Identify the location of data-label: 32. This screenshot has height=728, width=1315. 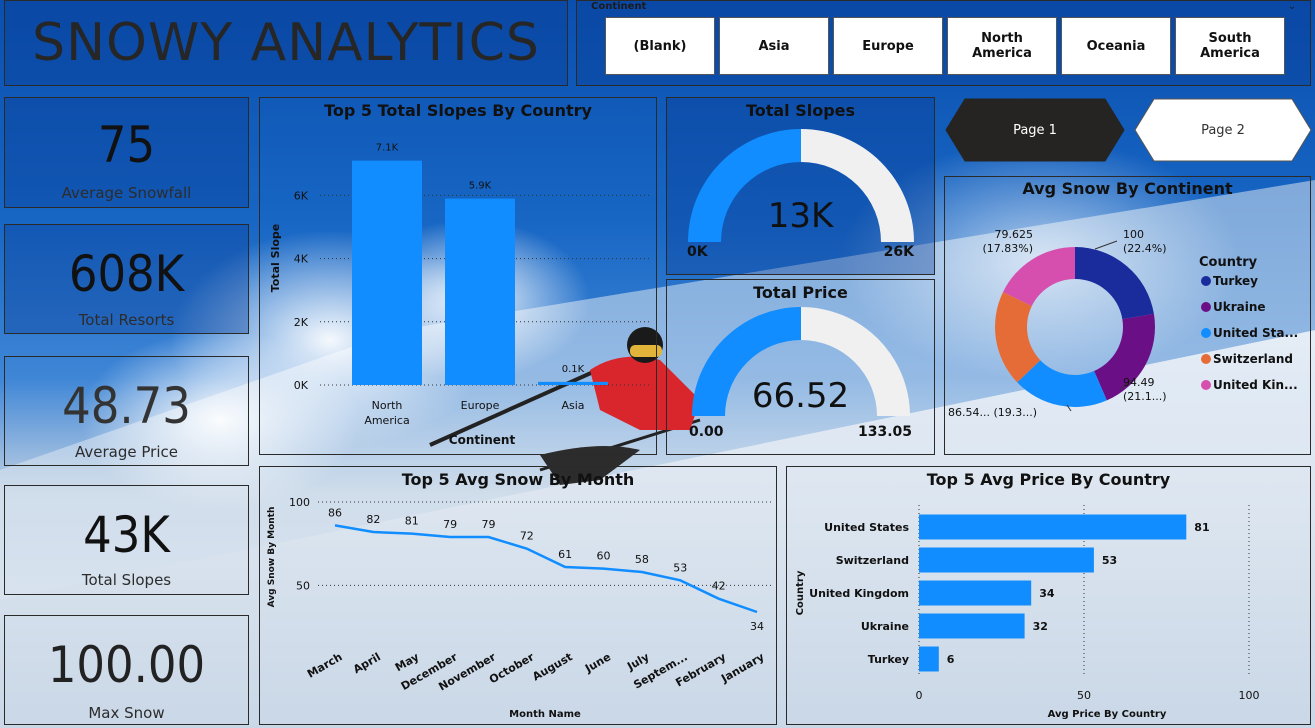
(1040, 626).